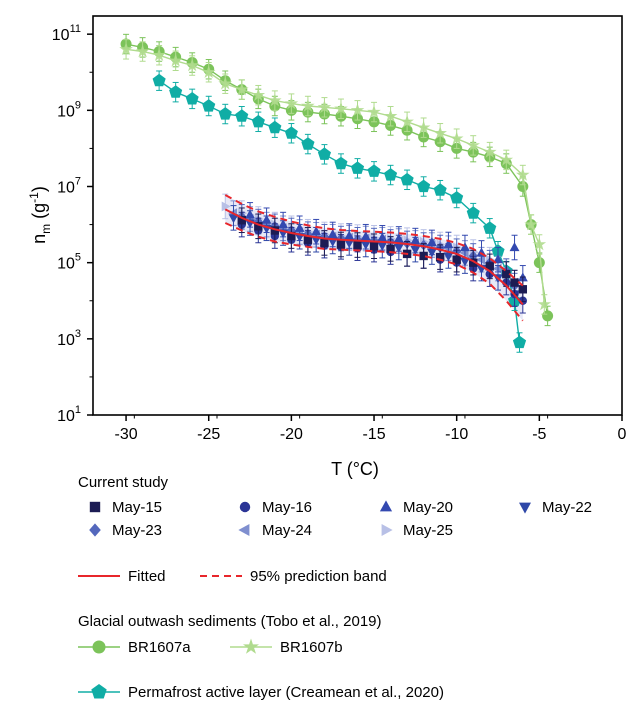 This screenshot has height=710, width=627. I want to click on legend-title-current-study: Current study, so click(123, 482).